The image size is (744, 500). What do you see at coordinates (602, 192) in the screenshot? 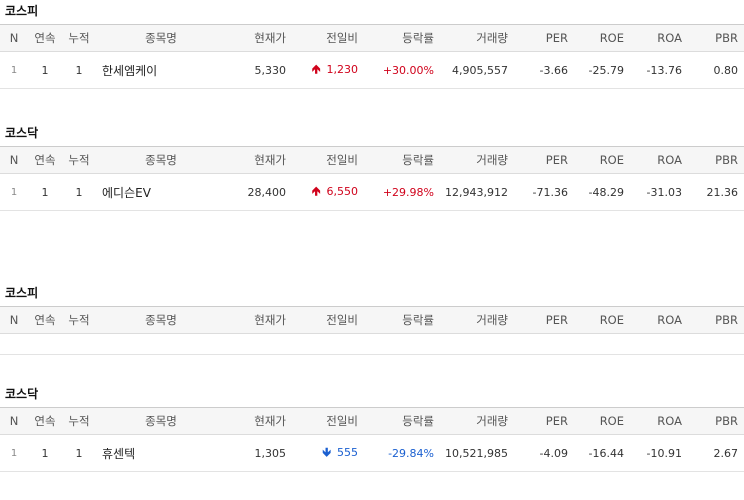
I see `cell-roe: -48.29` at bounding box center [602, 192].